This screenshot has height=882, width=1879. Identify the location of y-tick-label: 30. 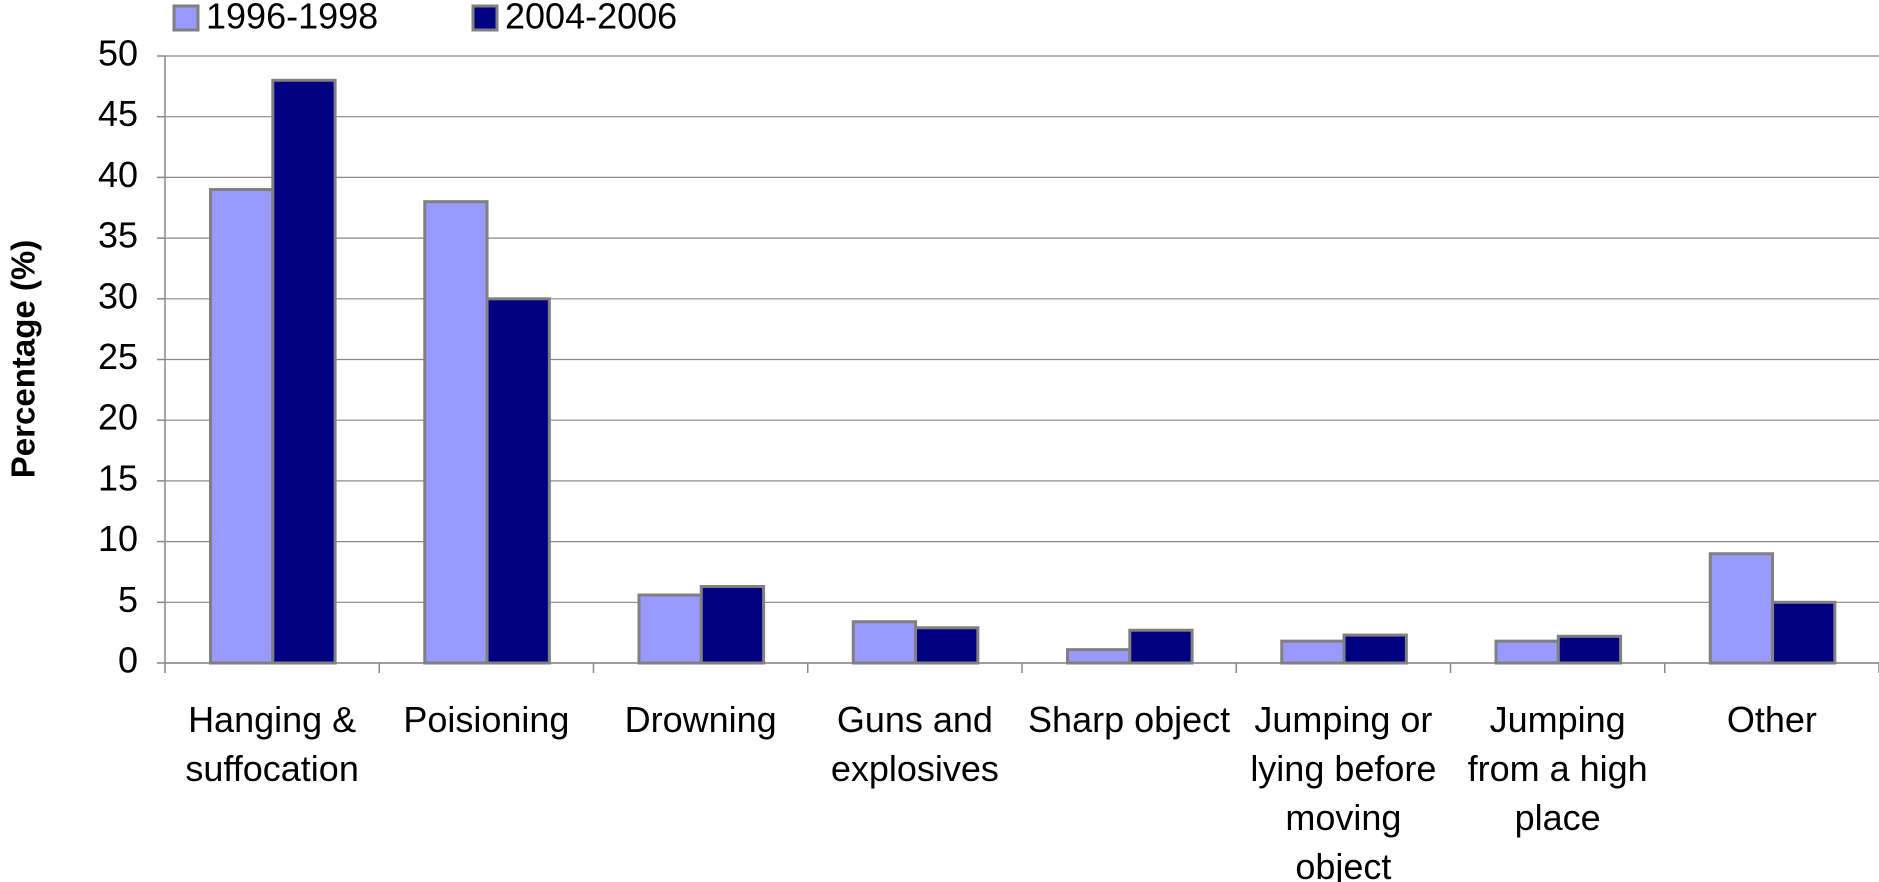
(118, 295).